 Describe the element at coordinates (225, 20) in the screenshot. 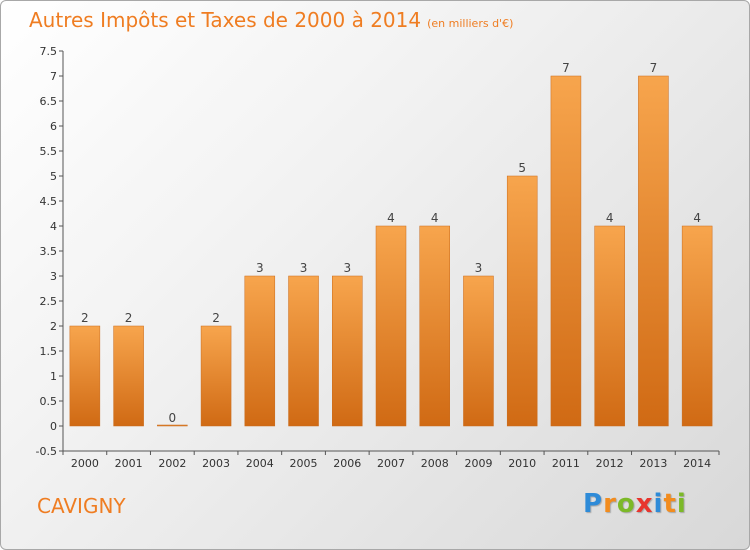

I see `chart-title-text: Autres Impôts et Taxes de 2000 à 2014` at that location.